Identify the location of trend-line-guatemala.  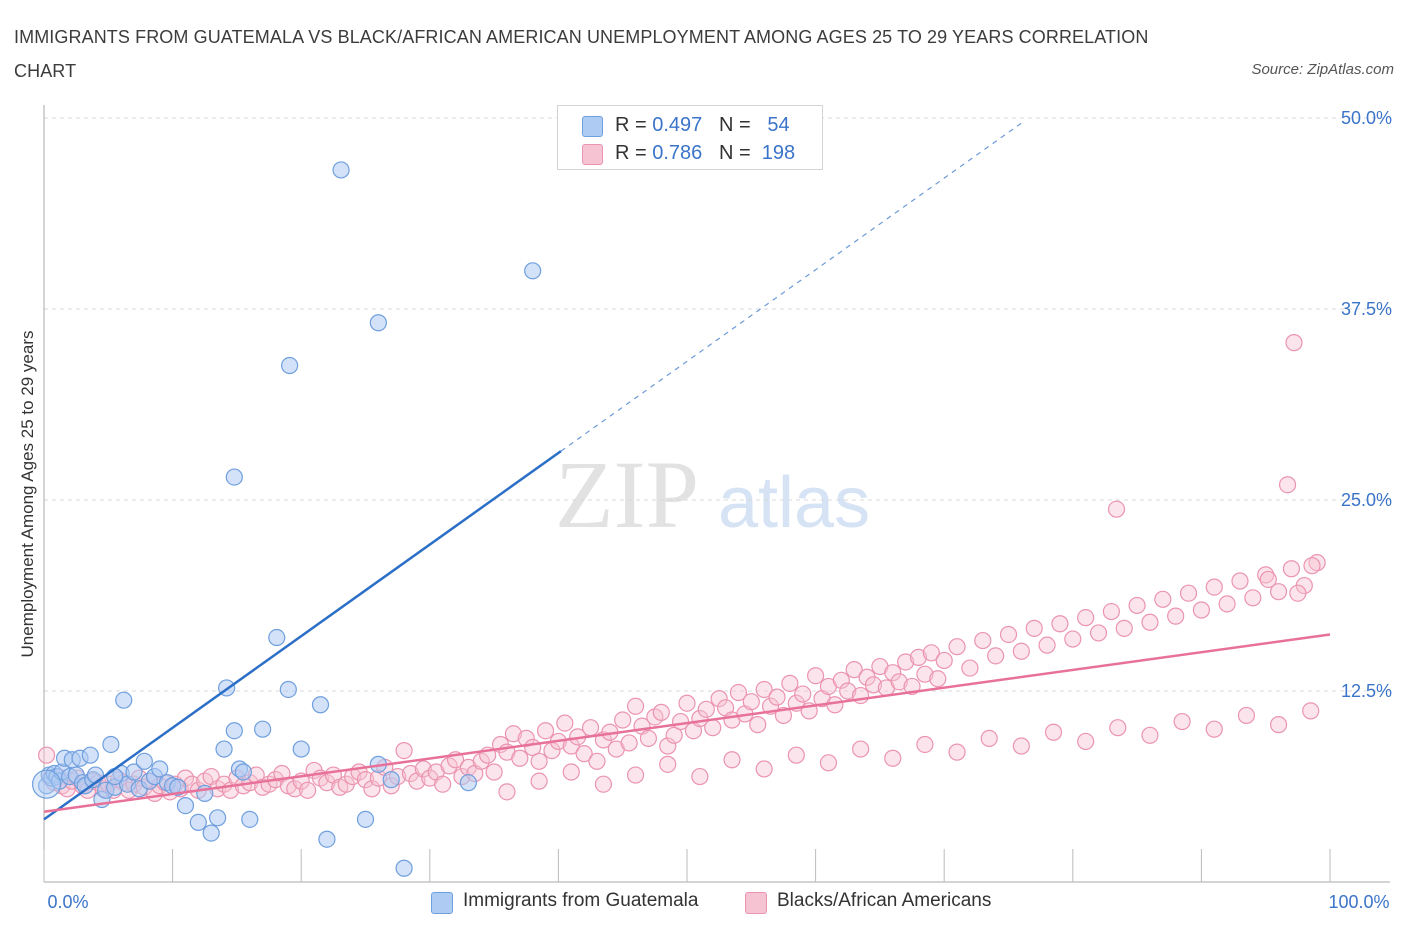
(302, 635).